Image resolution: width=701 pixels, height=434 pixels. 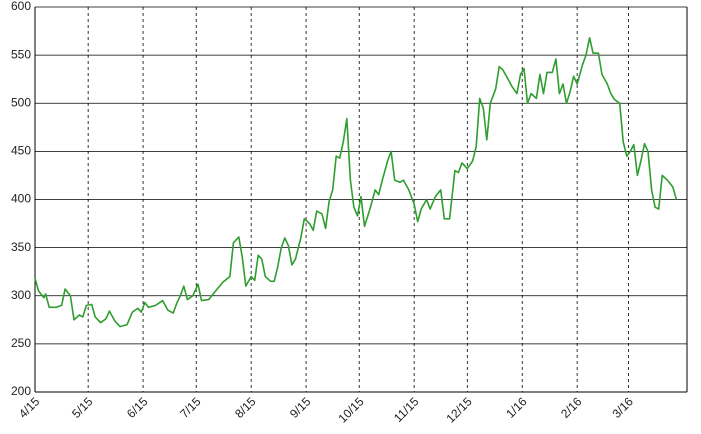 What do you see at coordinates (21, 247) in the screenshot?
I see `y-tick-label: 350` at bounding box center [21, 247].